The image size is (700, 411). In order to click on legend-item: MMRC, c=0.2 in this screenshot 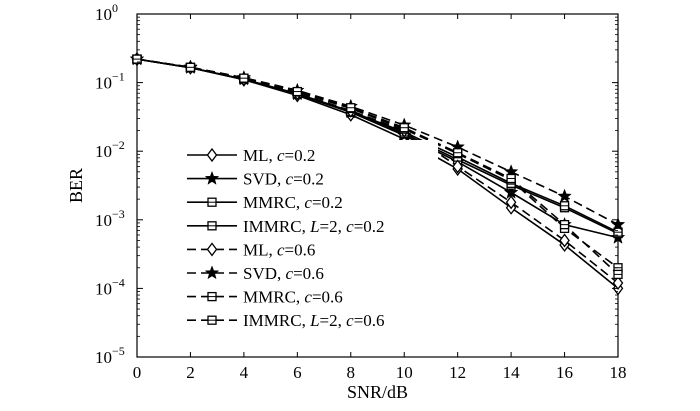, I will do `click(265, 202)`.